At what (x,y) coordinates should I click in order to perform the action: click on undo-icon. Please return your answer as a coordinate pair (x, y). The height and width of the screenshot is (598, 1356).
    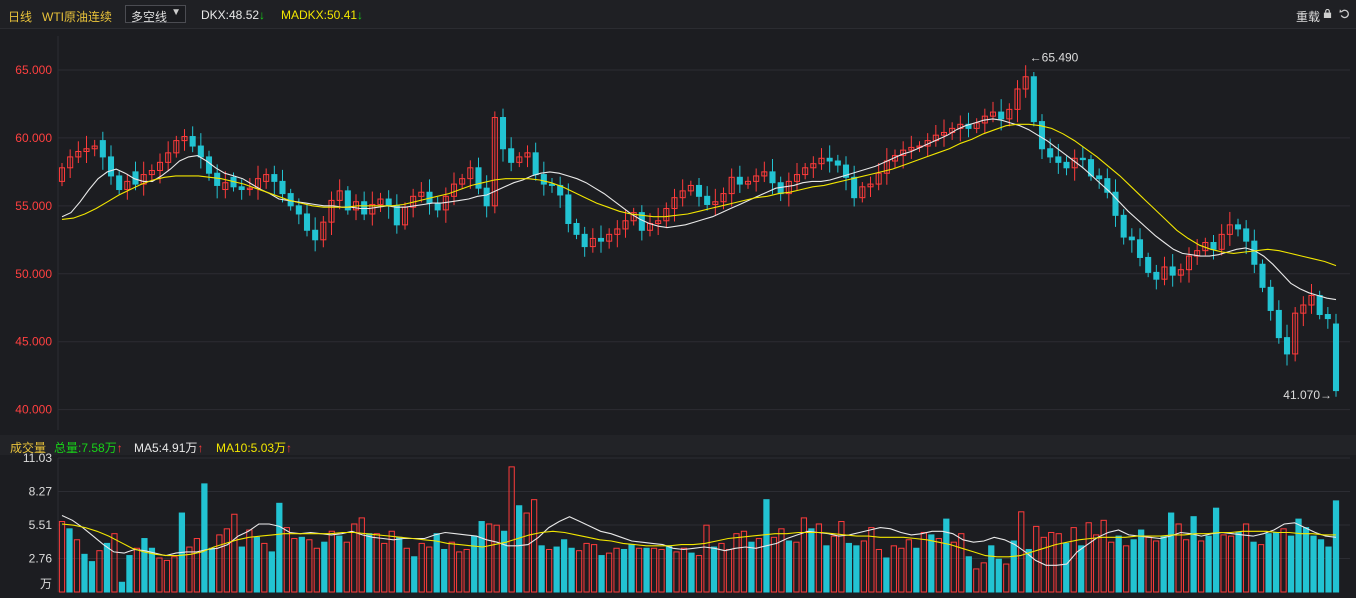
    Looking at the image, I should click on (1344, 13).